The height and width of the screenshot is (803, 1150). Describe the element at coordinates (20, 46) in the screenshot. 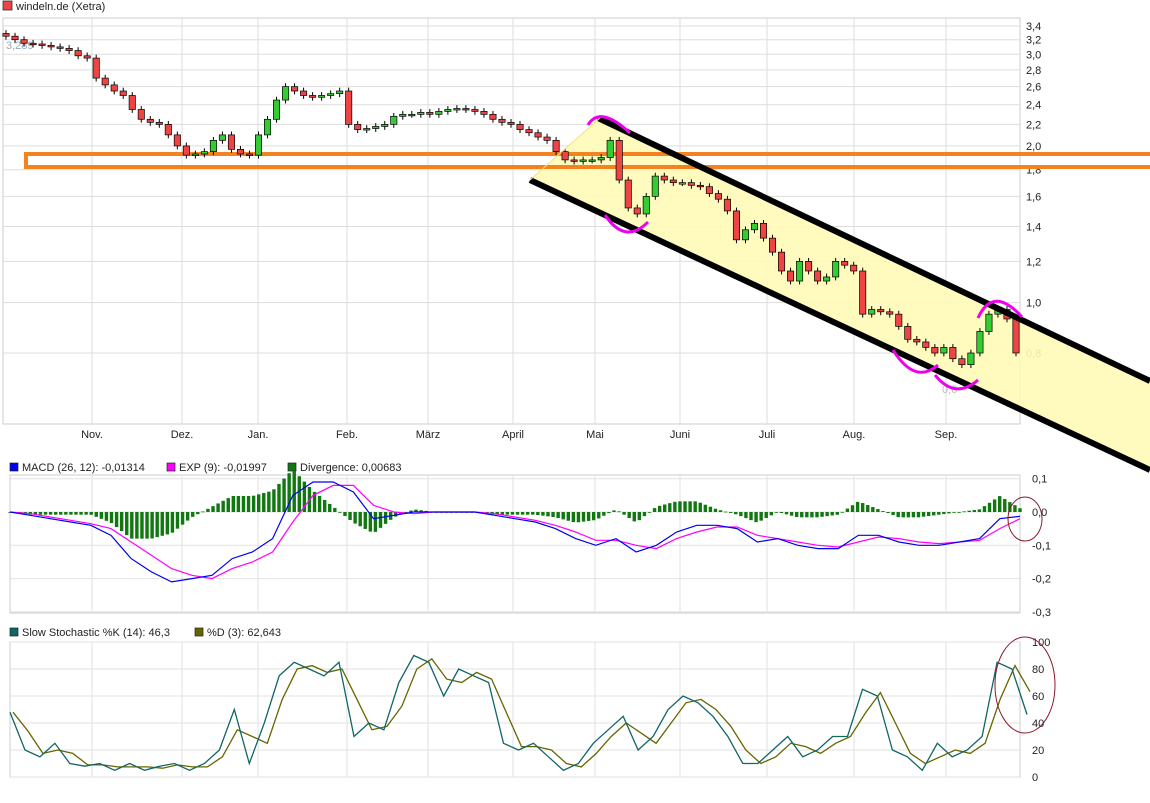

I see `start-price-label: 3,289` at that location.